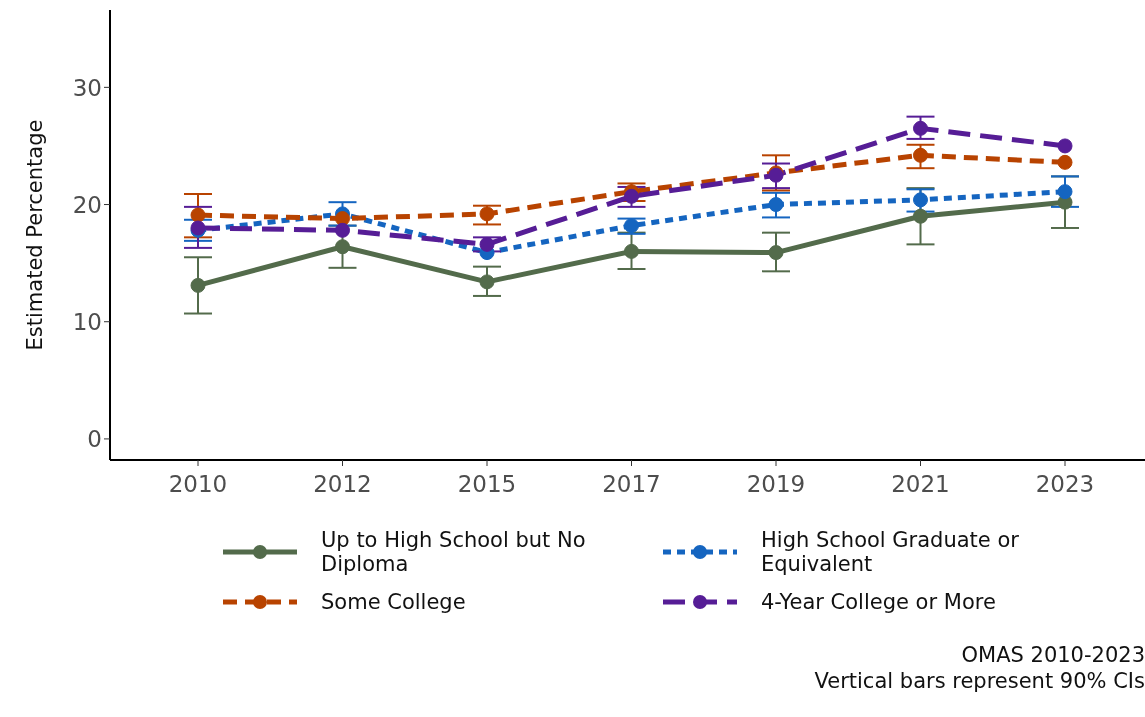 Image resolution: width=1145 pixels, height=717 pixels. Describe the element at coordinates (394, 602) in the screenshot. I see `legend-label: Some College` at that location.